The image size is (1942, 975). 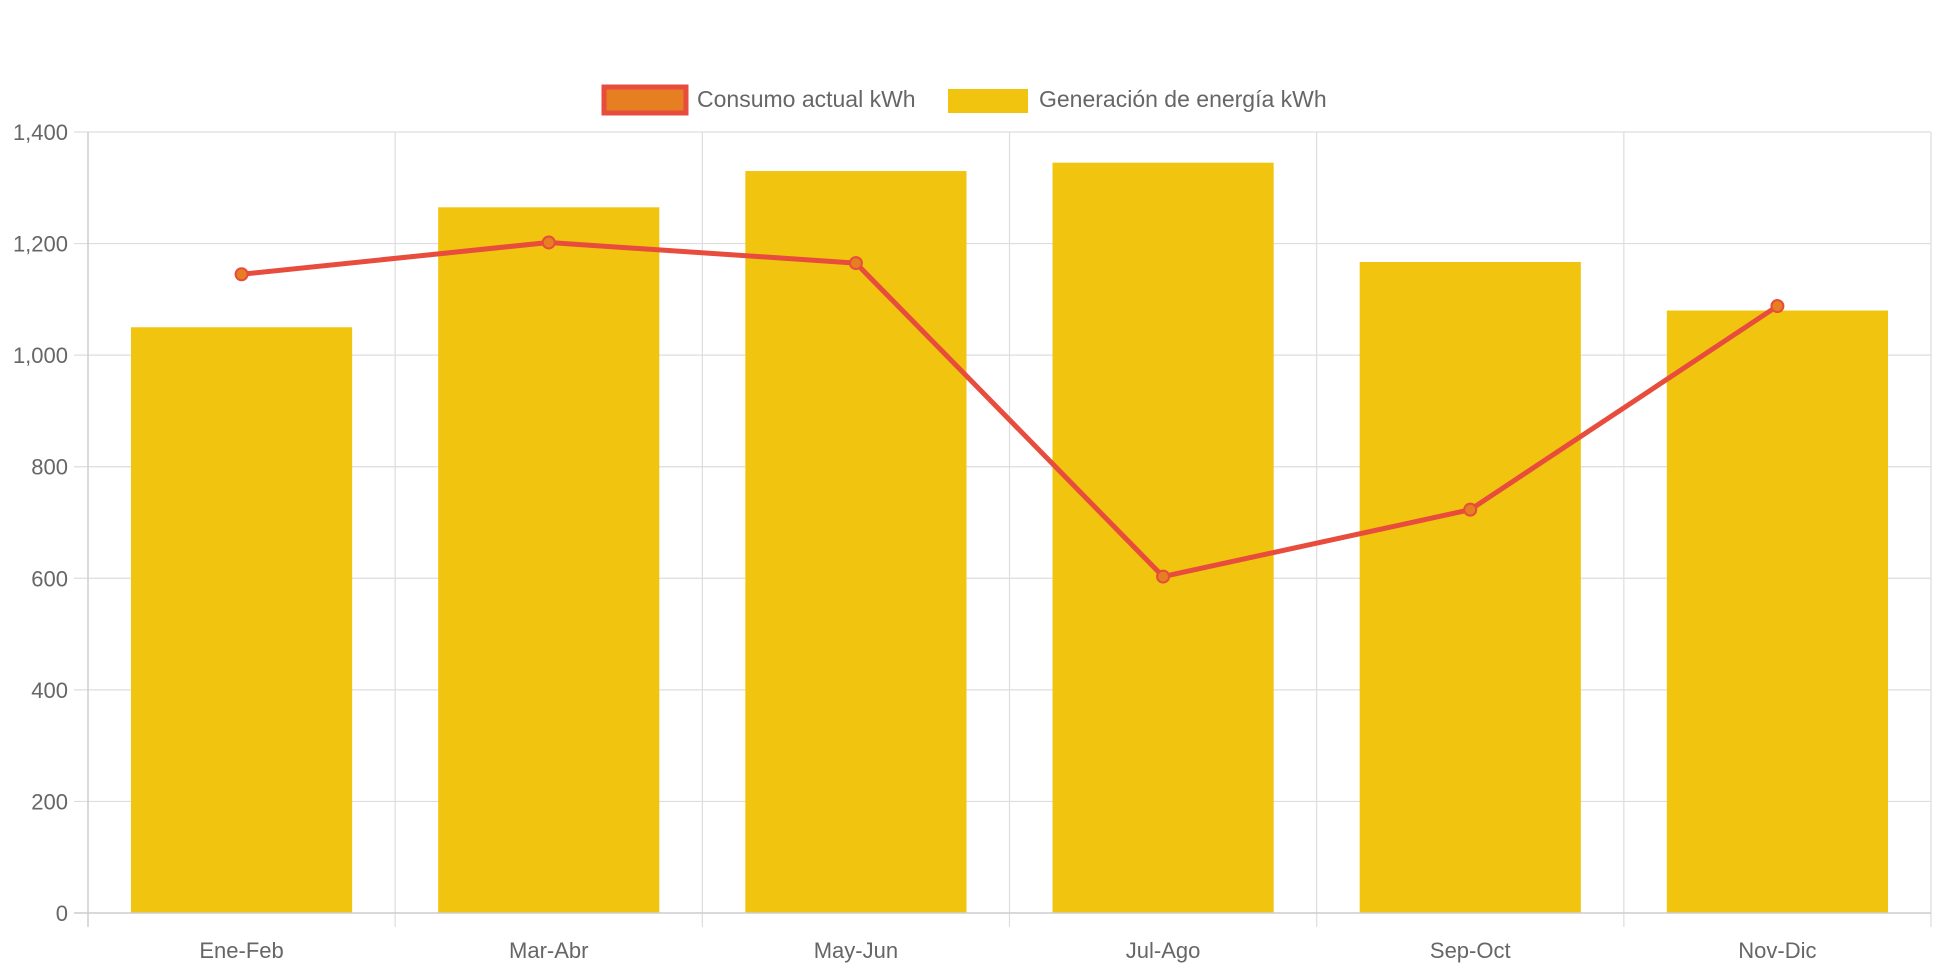 I want to click on legend-swatch-consumo, so click(x=645, y=100).